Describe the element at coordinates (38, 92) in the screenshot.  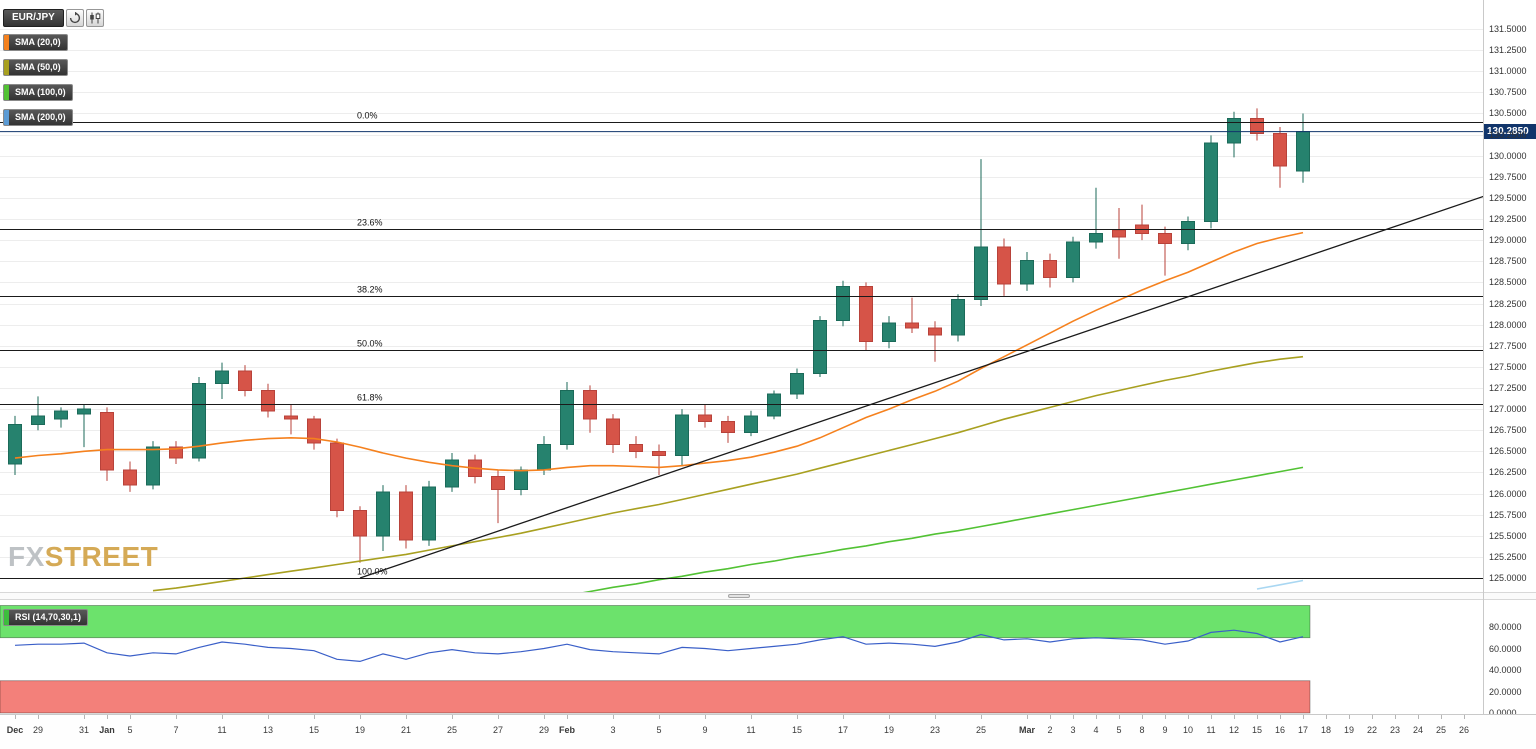
I see `legend-item-sma-100-0: SMA (100,0)` at that location.